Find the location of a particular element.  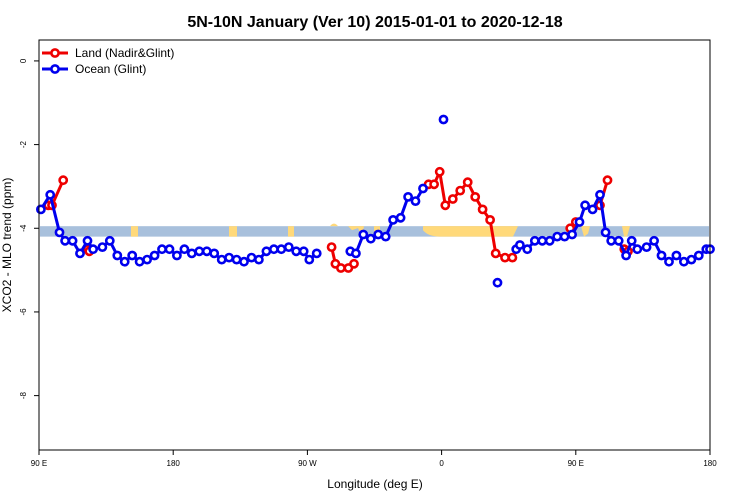

y-axis: 0 -2 -4 -6 -8 is located at coordinates (29, 228).